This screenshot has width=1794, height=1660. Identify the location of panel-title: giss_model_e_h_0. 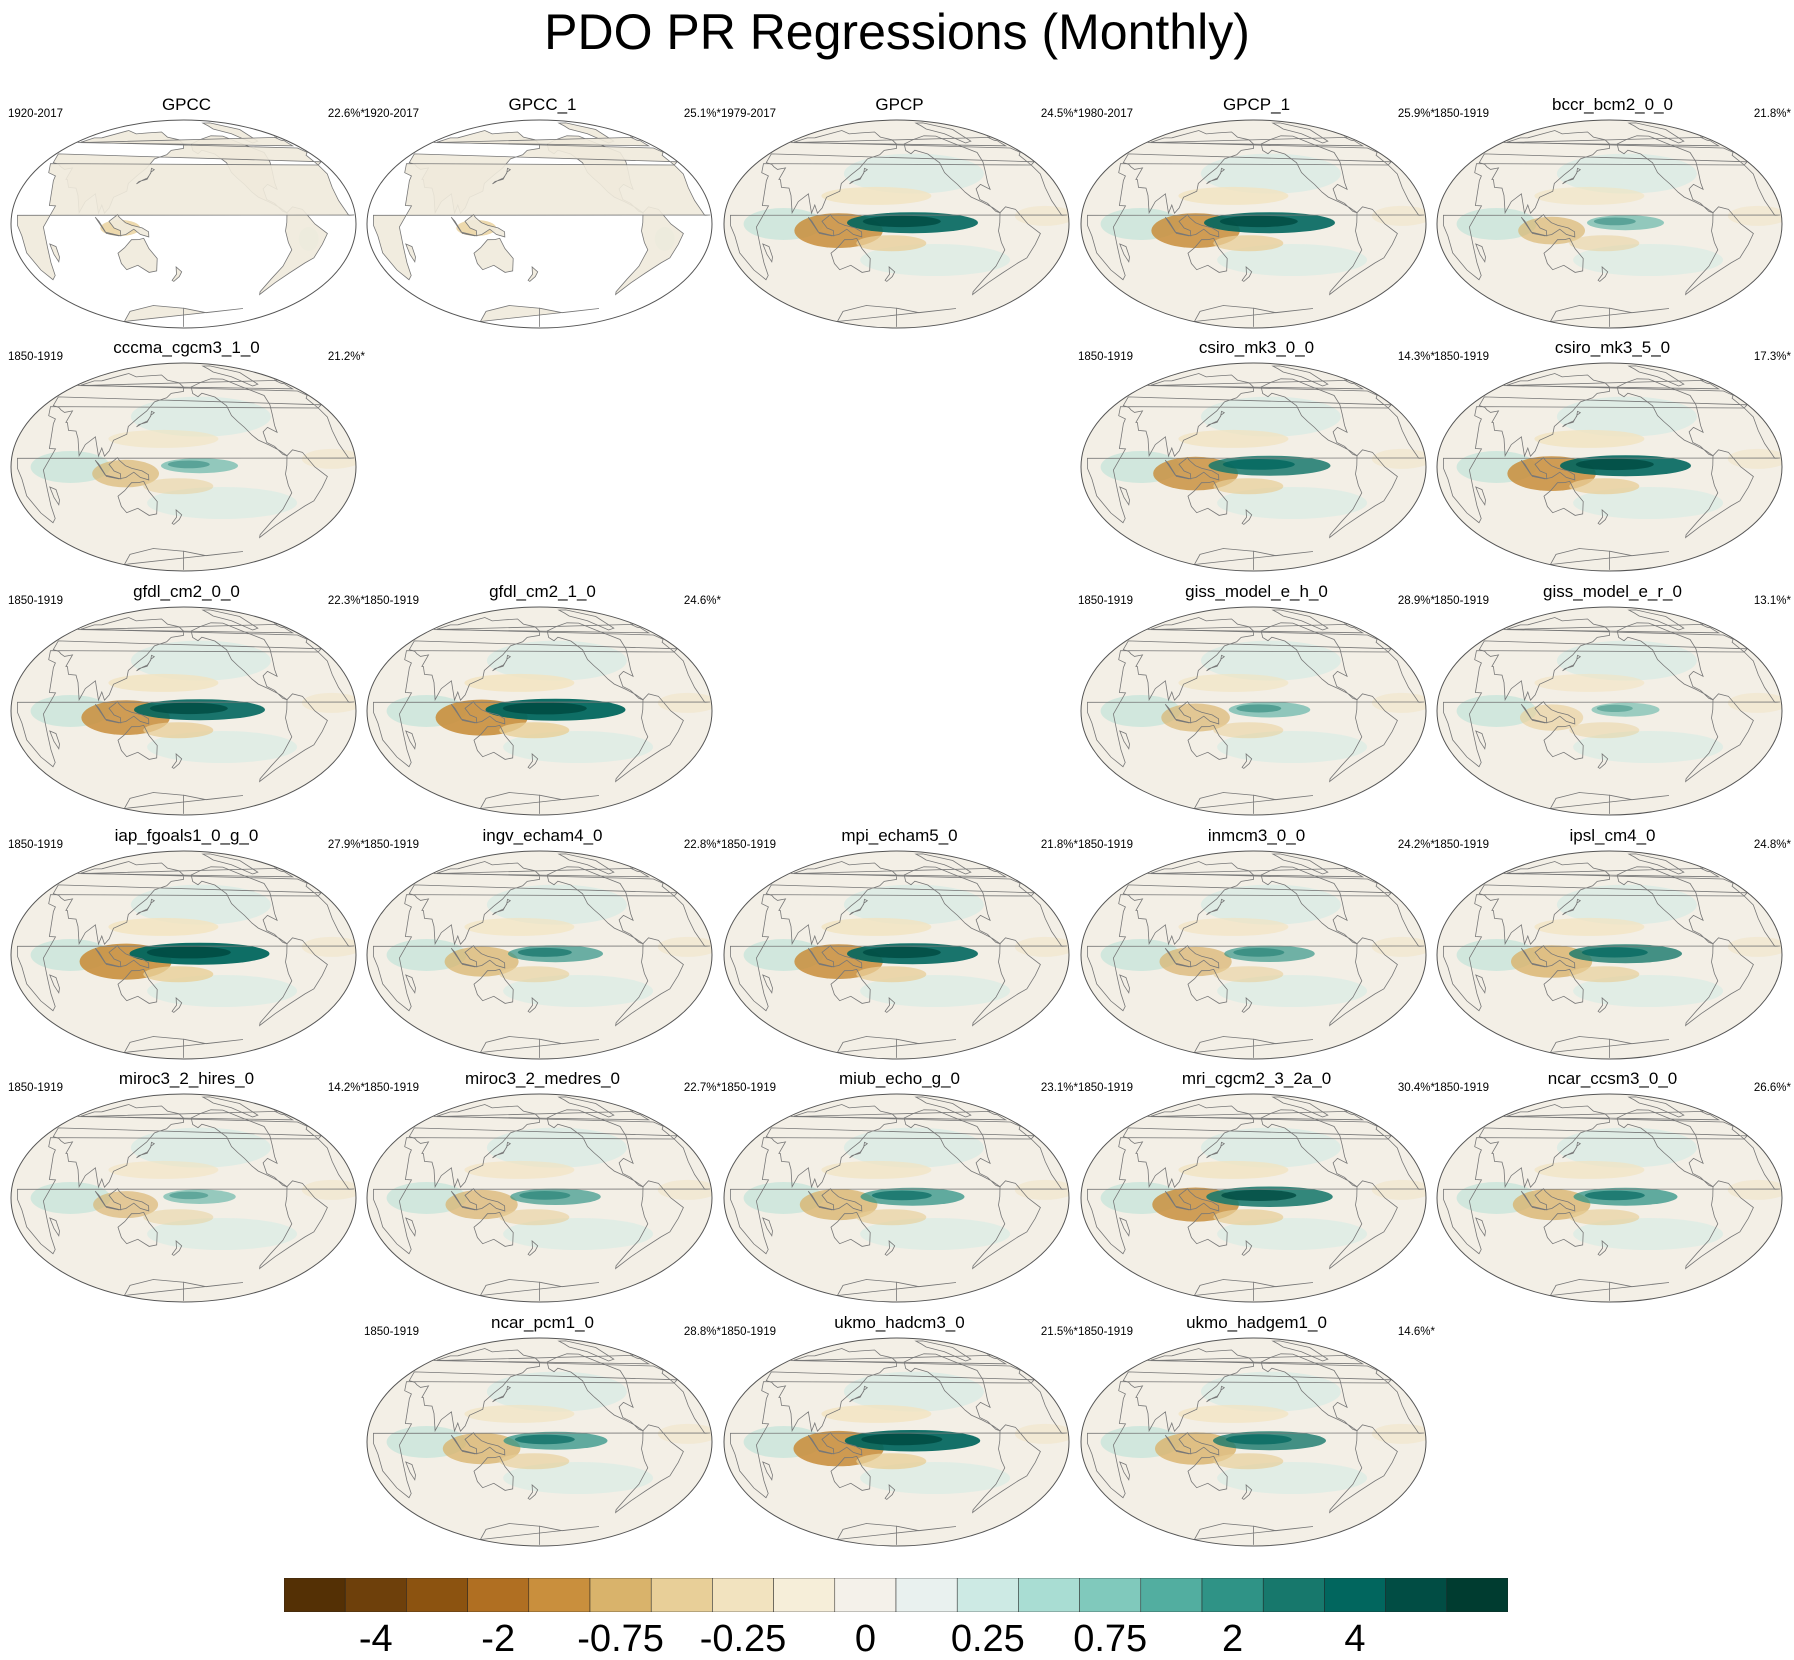
(1256, 591).